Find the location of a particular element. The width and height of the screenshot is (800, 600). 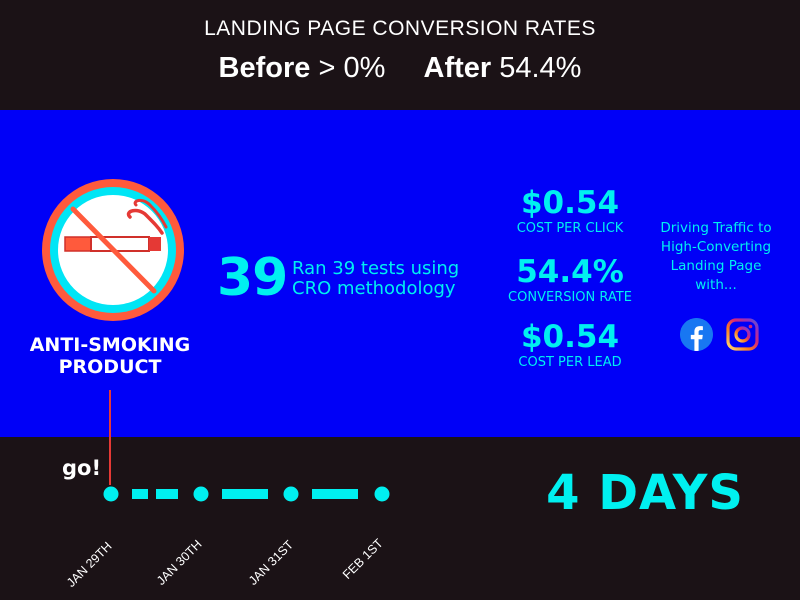

before-after-summary: Before > 0% After 54.4% is located at coordinates (400, 68).